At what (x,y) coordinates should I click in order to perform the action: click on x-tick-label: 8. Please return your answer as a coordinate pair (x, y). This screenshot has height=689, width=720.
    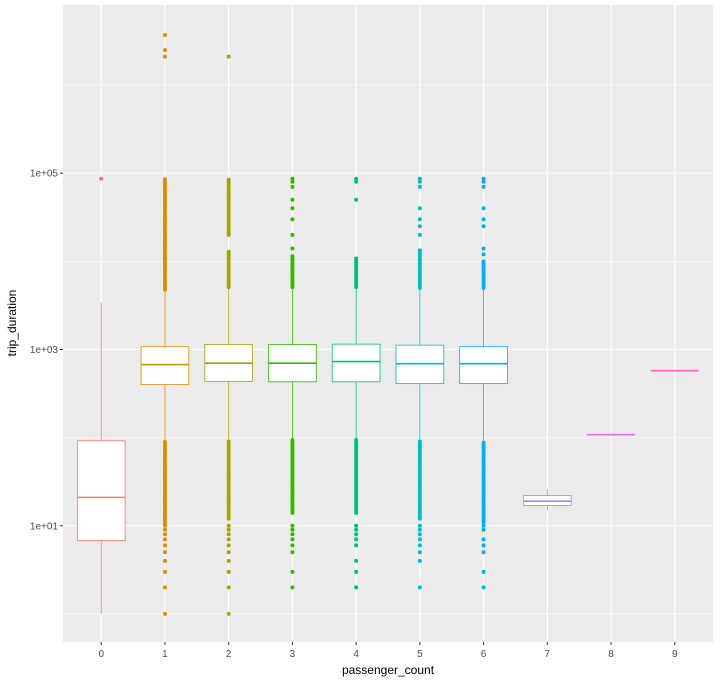
    Looking at the image, I should click on (611, 654).